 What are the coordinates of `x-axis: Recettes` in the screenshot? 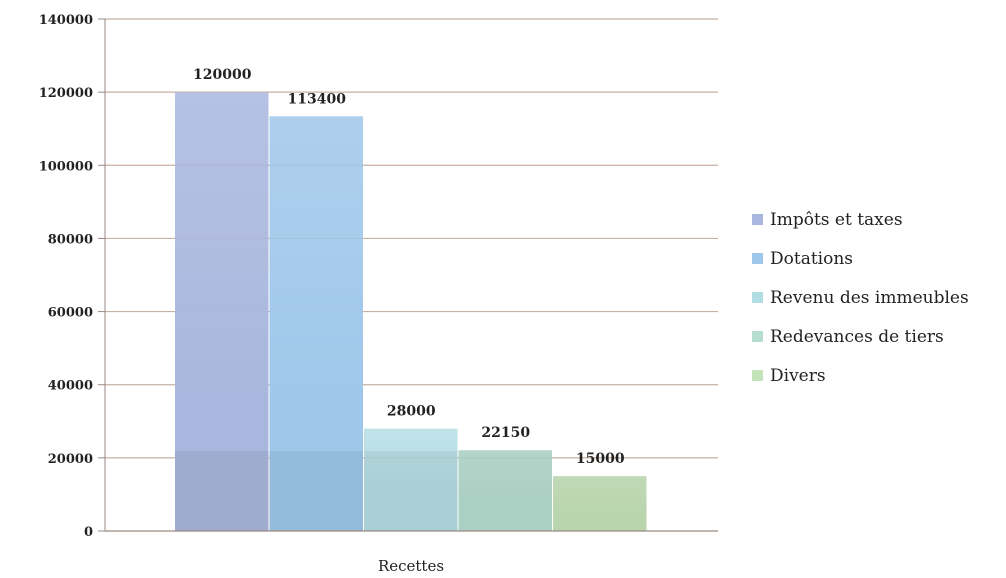 It's located at (411, 552).